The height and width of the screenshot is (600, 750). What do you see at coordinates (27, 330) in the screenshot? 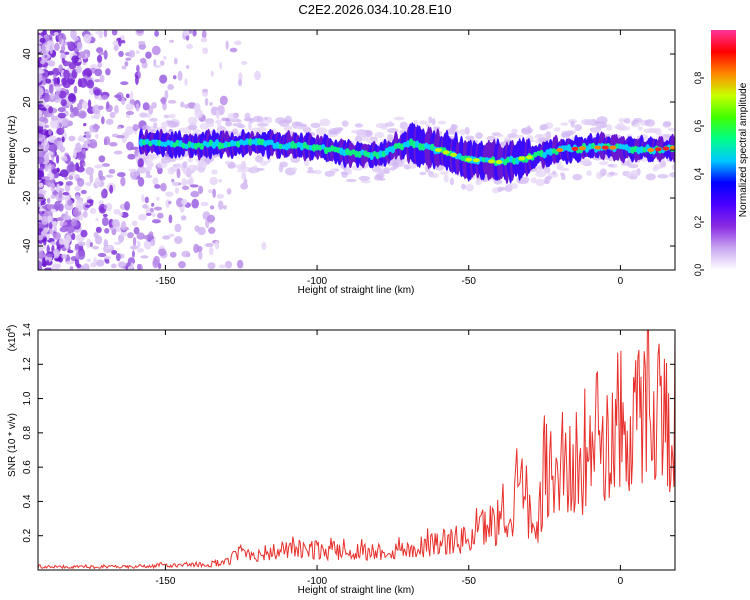
I see `y-tick-label: 1.4` at bounding box center [27, 330].